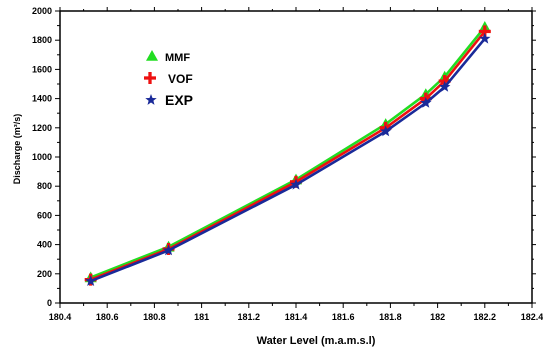  What do you see at coordinates (44, 186) in the screenshot?
I see `y-tick-label: 800` at bounding box center [44, 186].